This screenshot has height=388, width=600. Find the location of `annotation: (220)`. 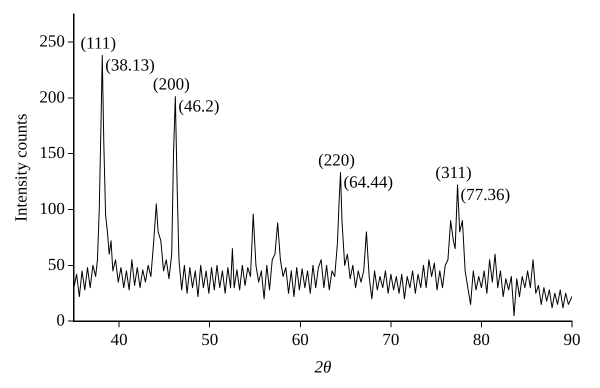

annotation: (220) is located at coordinates (336, 160).